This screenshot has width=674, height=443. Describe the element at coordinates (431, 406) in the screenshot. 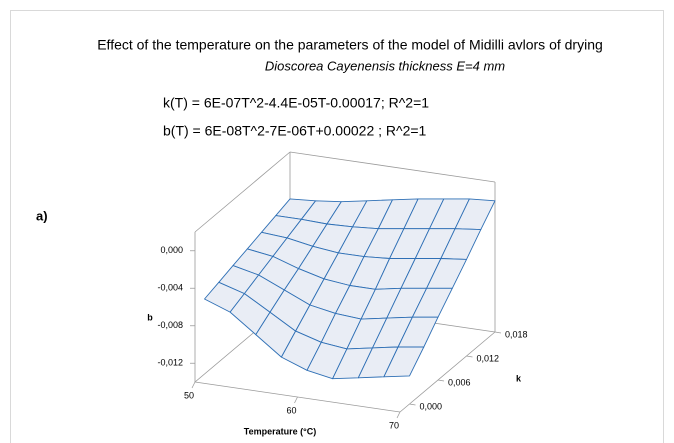

I see `y-tick-label: 0,000` at that location.